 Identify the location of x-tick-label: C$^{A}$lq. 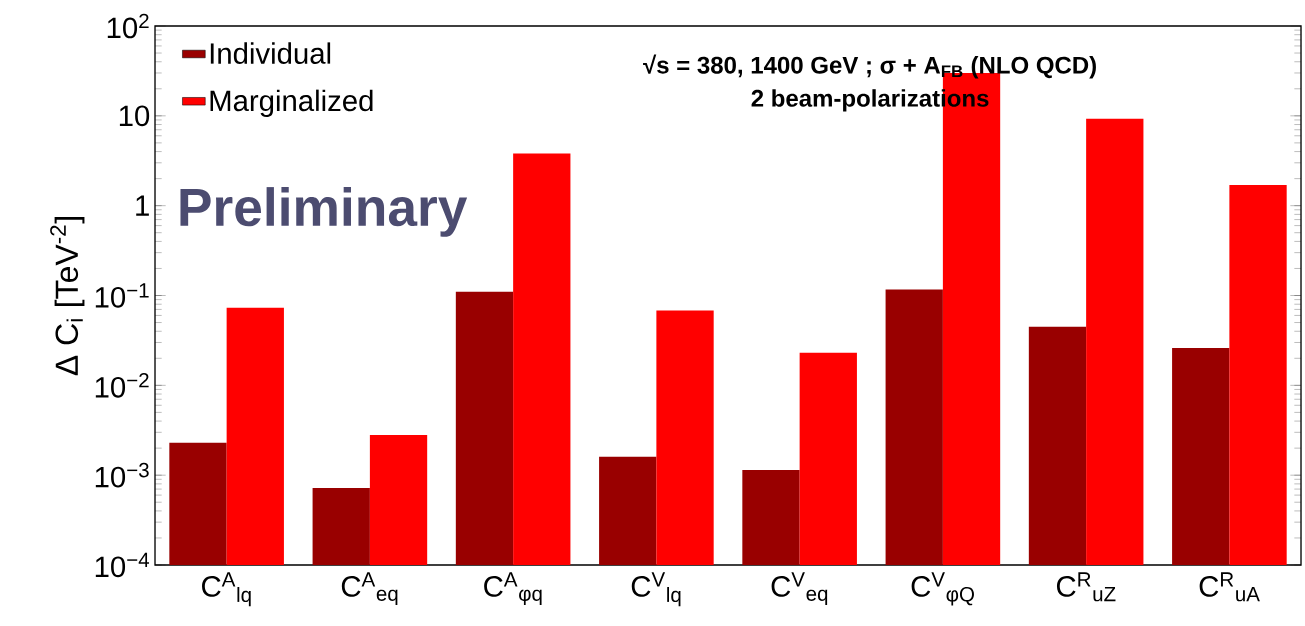
(226, 589).